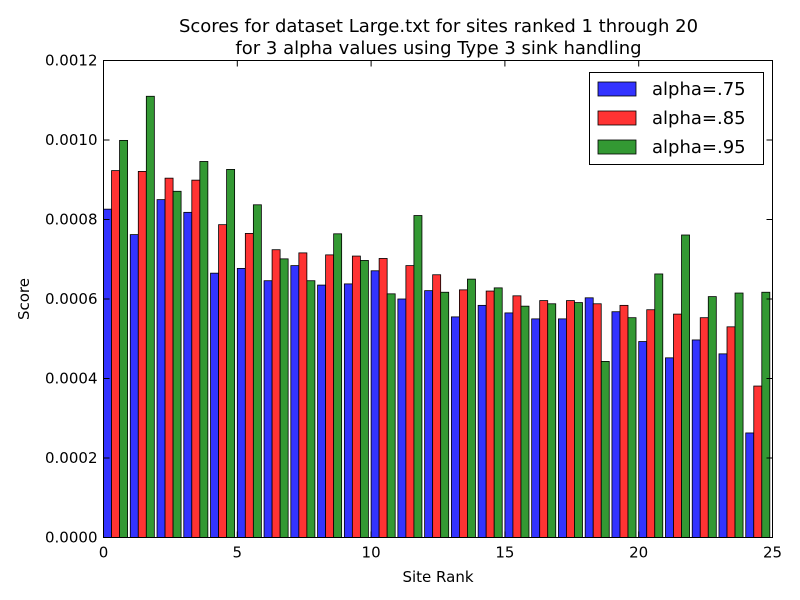 The image size is (800, 600). Describe the element at coordinates (71, 61) in the screenshot. I see `y-tick-label: 0.0012` at that location.